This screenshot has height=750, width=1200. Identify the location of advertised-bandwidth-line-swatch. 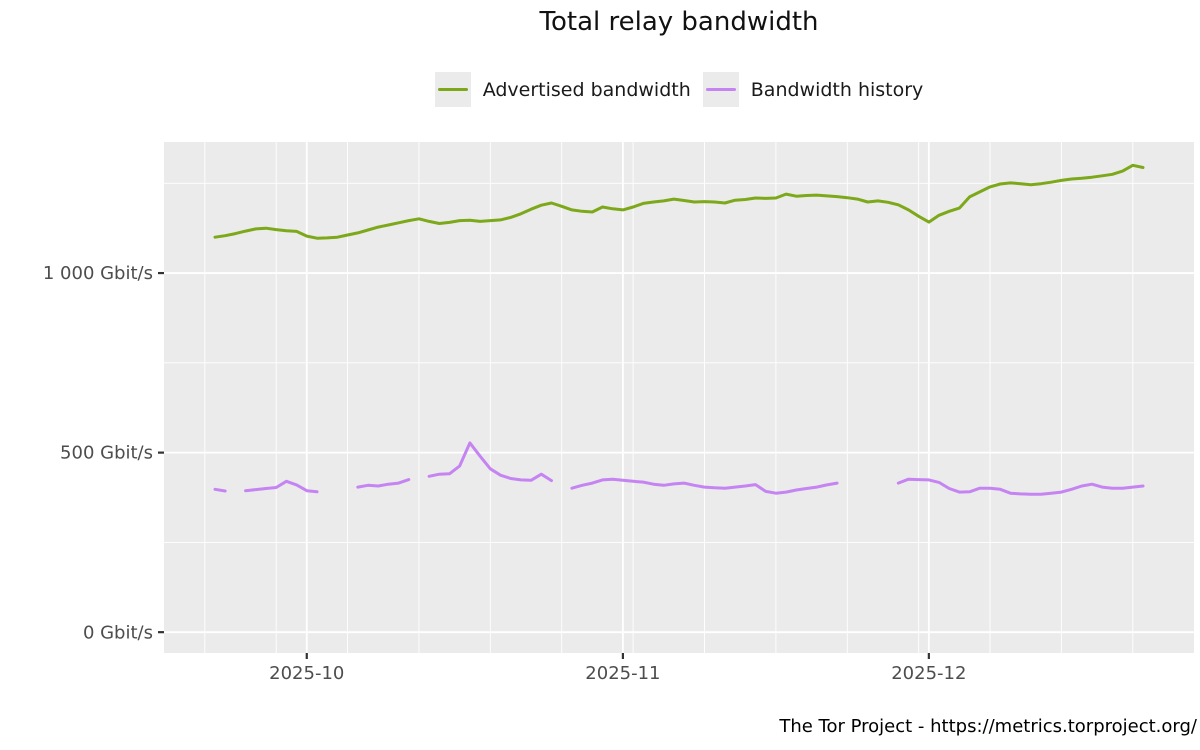
(452, 89).